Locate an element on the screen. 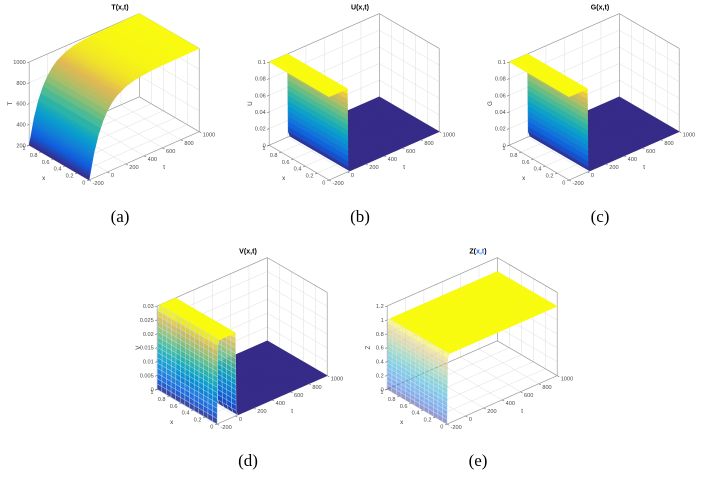  svg-text: V(x,t) is located at coordinates (248, 252).